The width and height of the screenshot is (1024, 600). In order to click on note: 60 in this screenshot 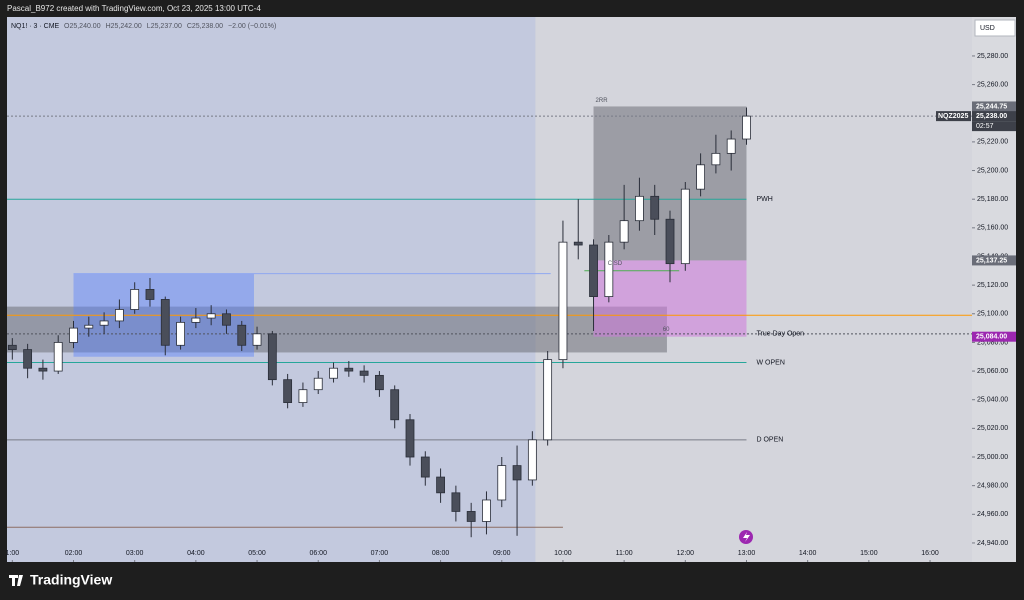, I will do `click(666, 330)`.